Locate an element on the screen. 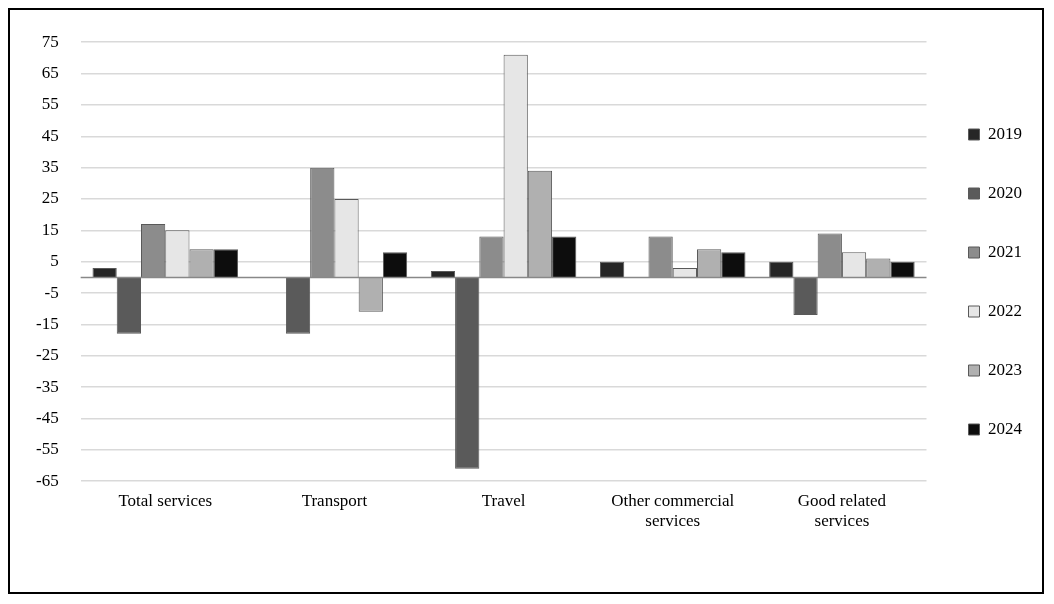 Image resolution: width=1054 pixels, height=604 pixels. legend-label: 2020 is located at coordinates (1005, 192).